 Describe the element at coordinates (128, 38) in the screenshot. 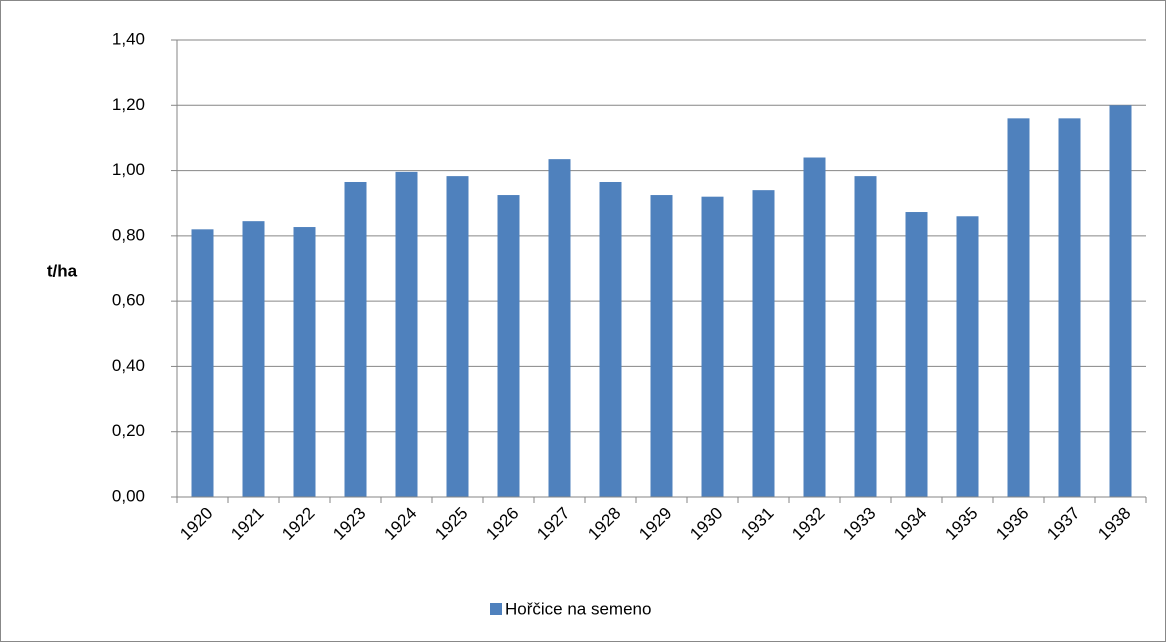

I see `y-tick-label: 1,40` at that location.